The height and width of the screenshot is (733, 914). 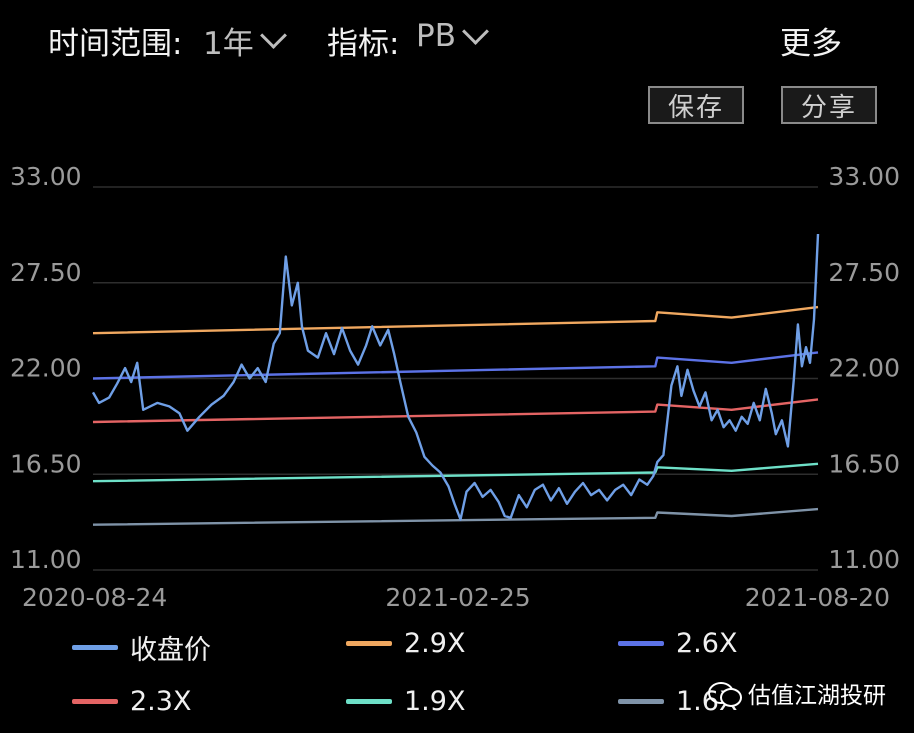 What do you see at coordinates (864, 463) in the screenshot?
I see `y-tick-label-right: 16.50` at bounding box center [864, 463].